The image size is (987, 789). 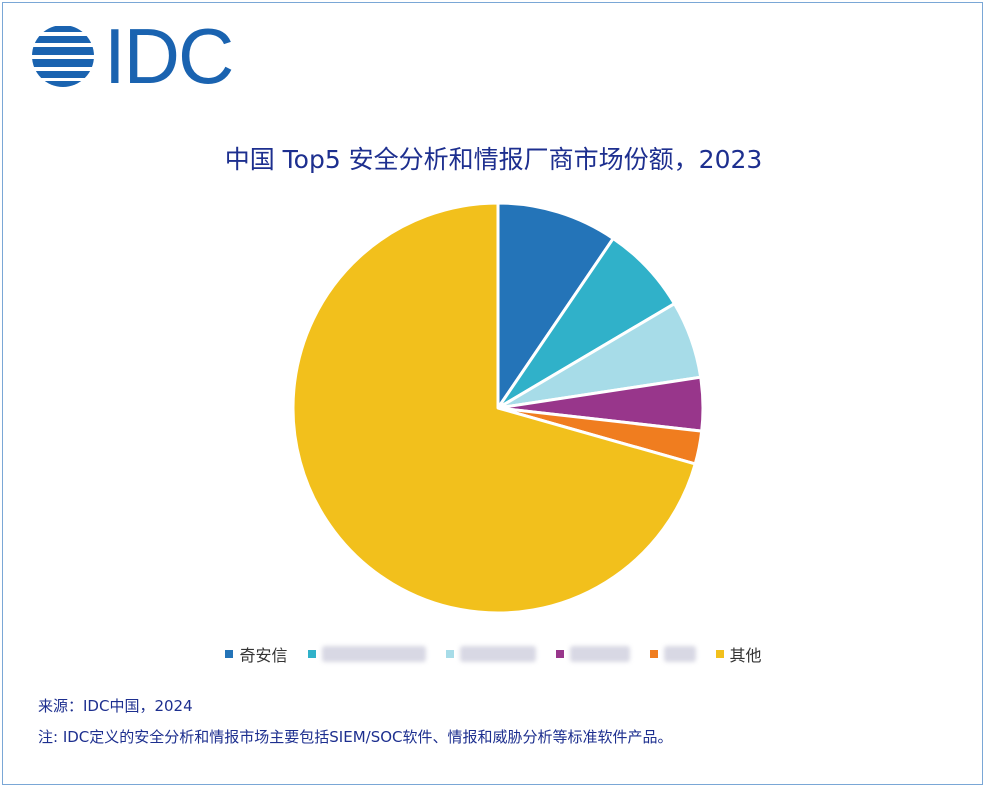 What do you see at coordinates (493, 159) in the screenshot?
I see `chart-title: 中国 Top5 安全分析和情报厂商市场份额，2023` at bounding box center [493, 159].